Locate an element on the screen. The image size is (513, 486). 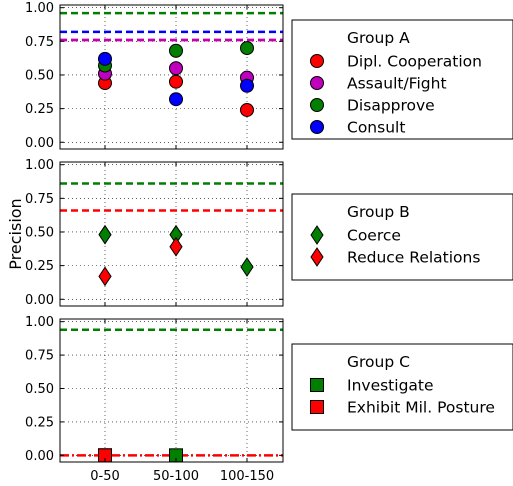
xtick-label: 50-100 is located at coordinates (176, 476).